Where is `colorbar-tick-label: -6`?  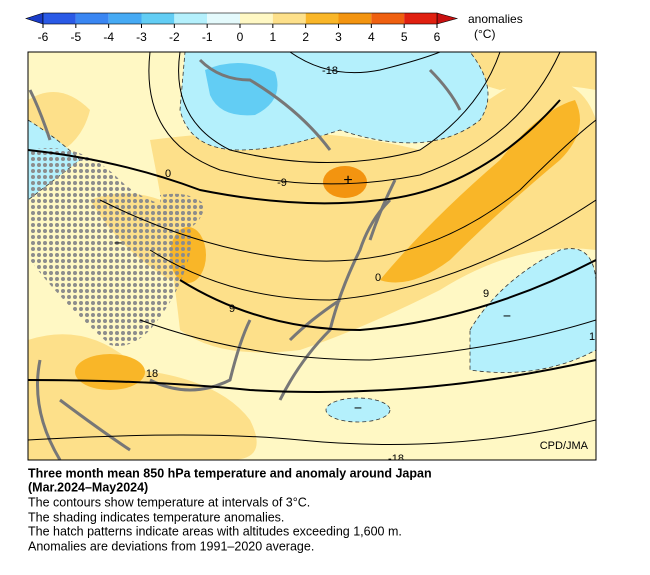
colorbar-tick-label: -6 is located at coordinates (43, 37).